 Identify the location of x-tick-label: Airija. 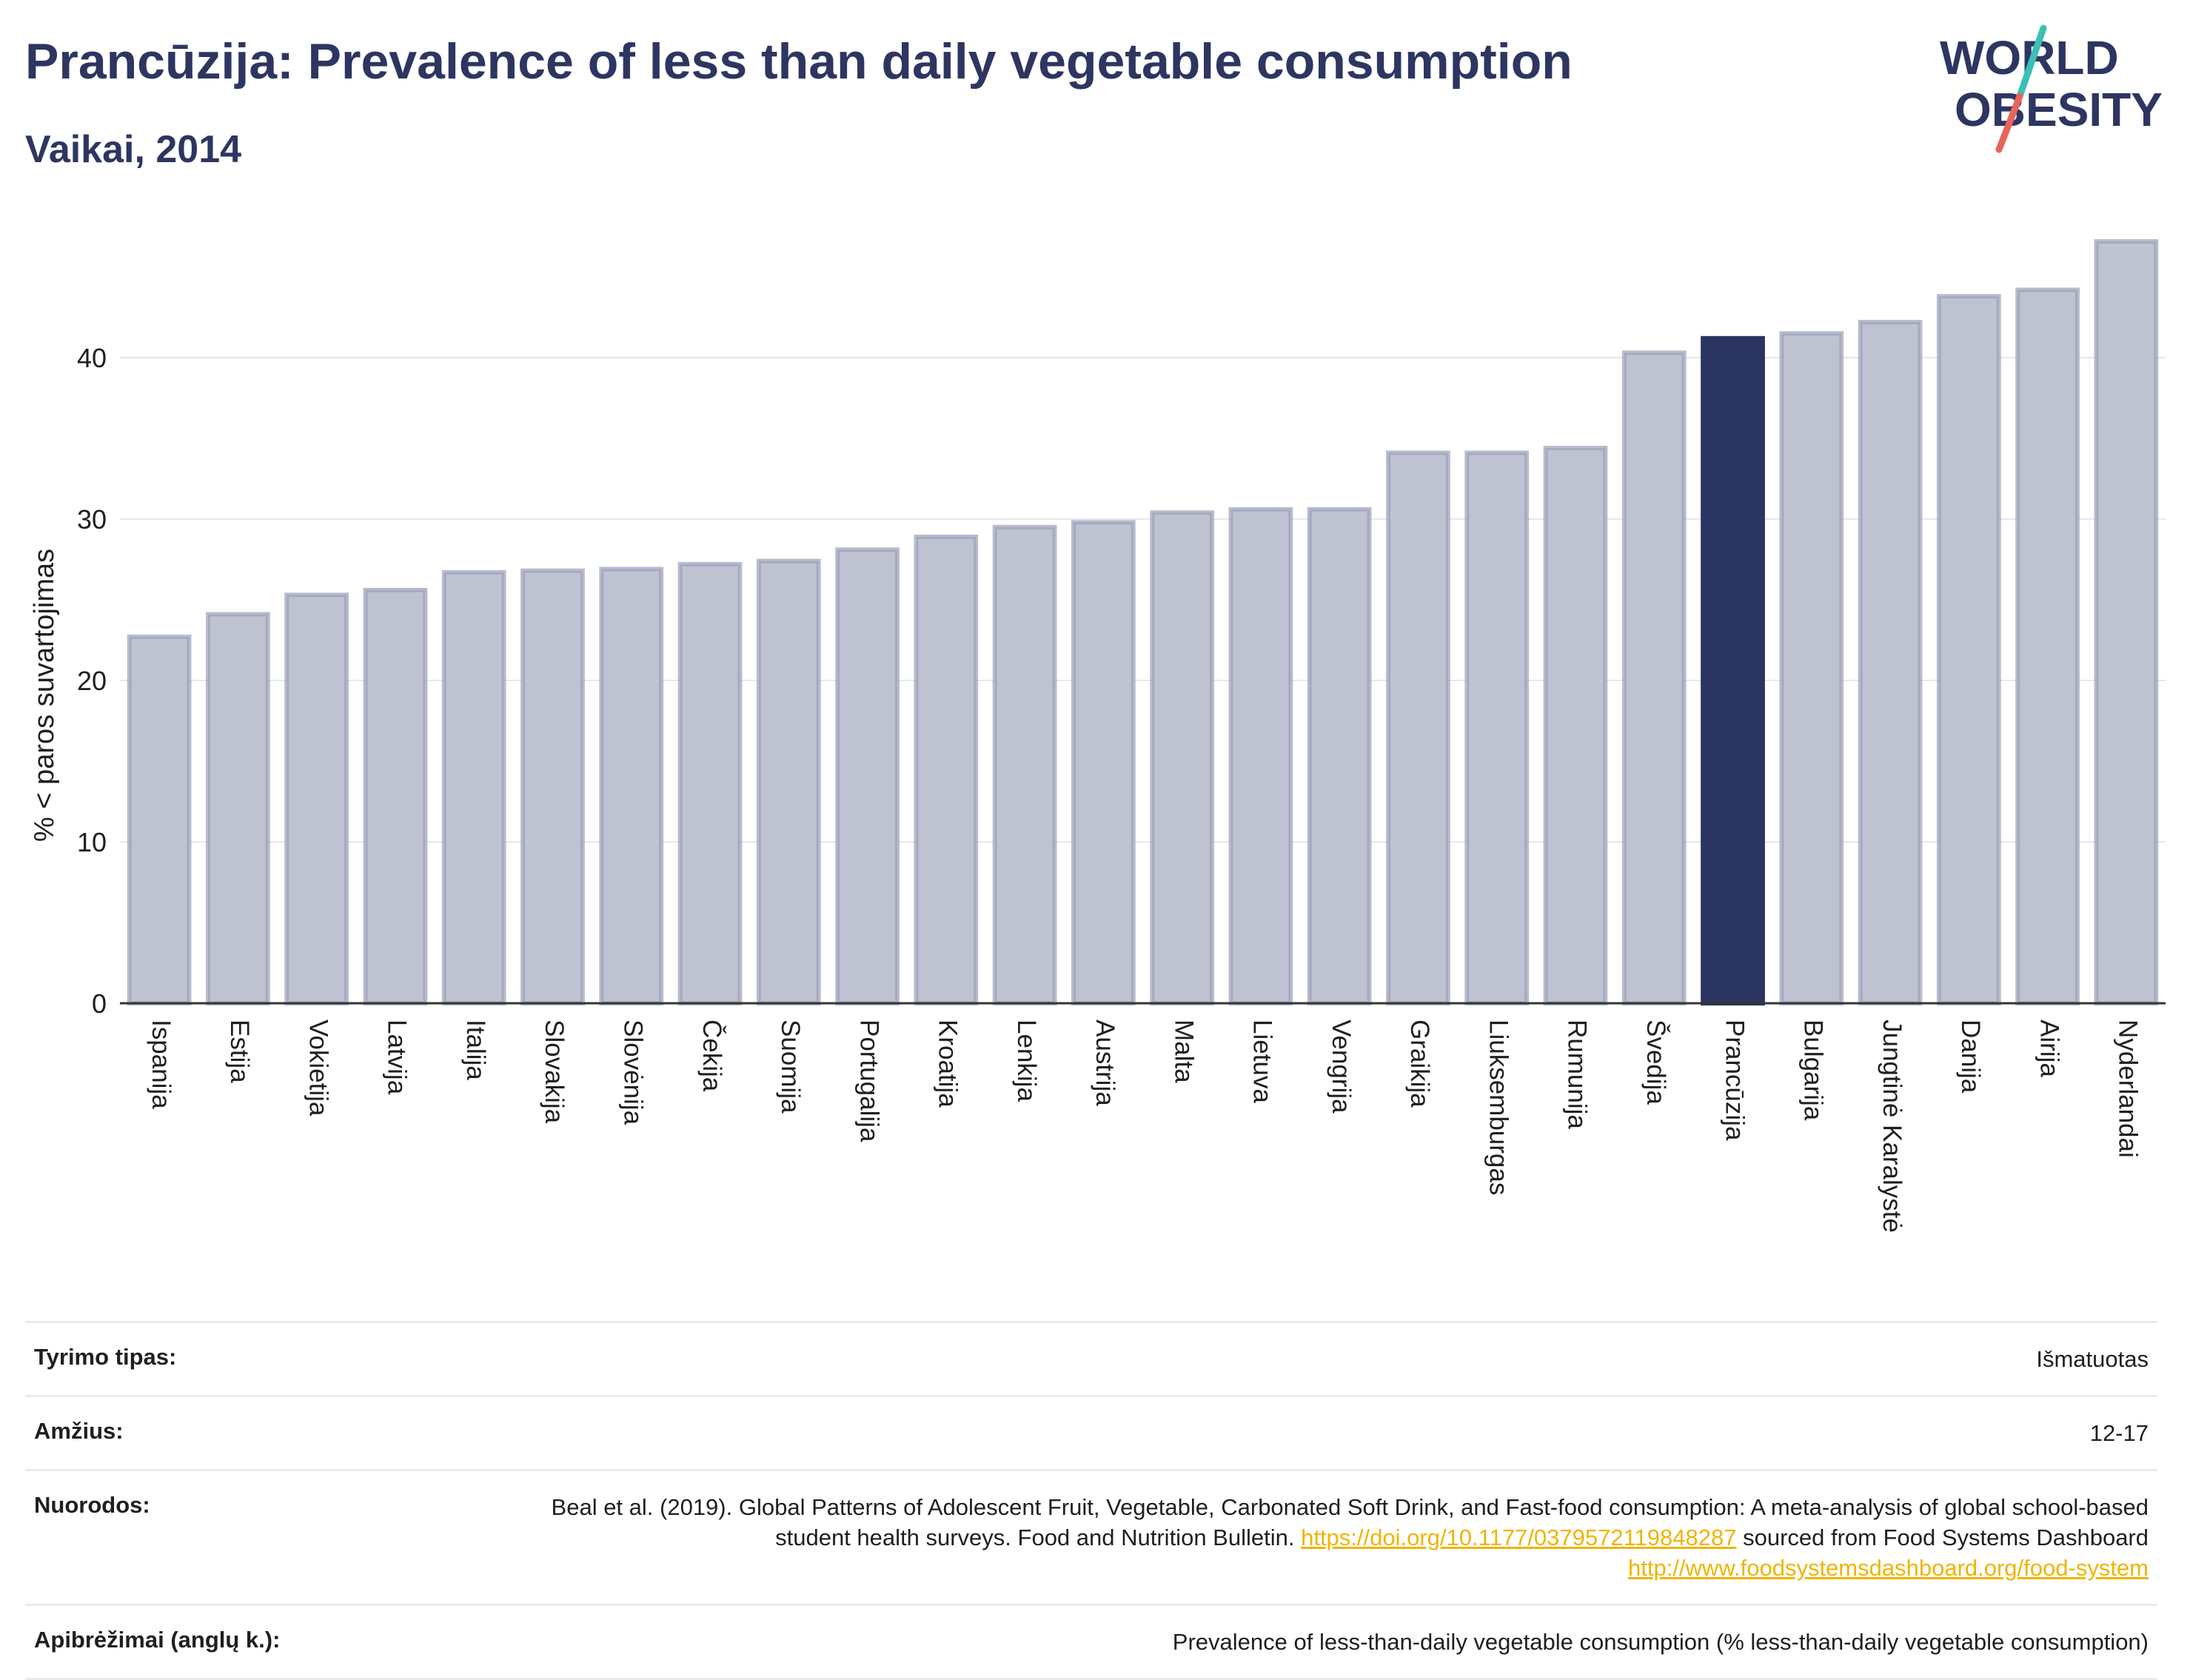
(2049, 1048).